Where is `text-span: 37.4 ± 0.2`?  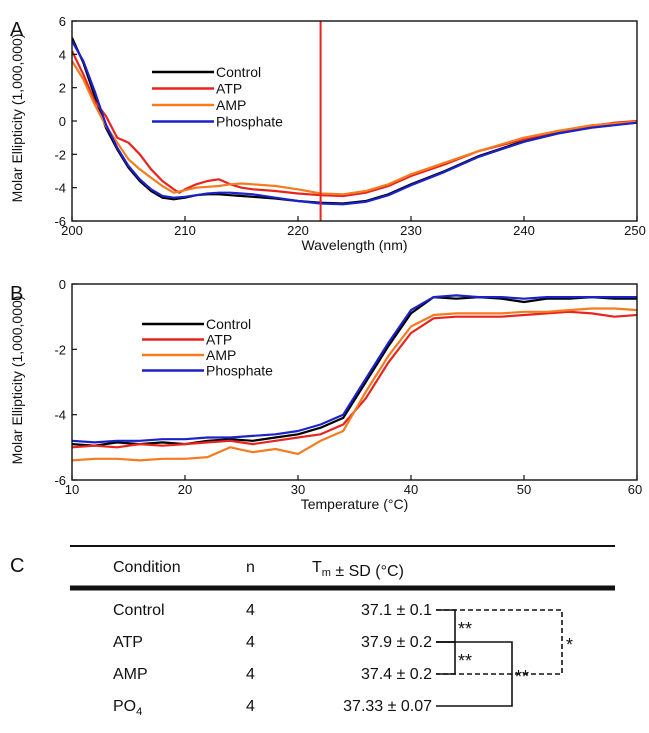
text-span: 37.4 ± 0.2 is located at coordinates (396, 674).